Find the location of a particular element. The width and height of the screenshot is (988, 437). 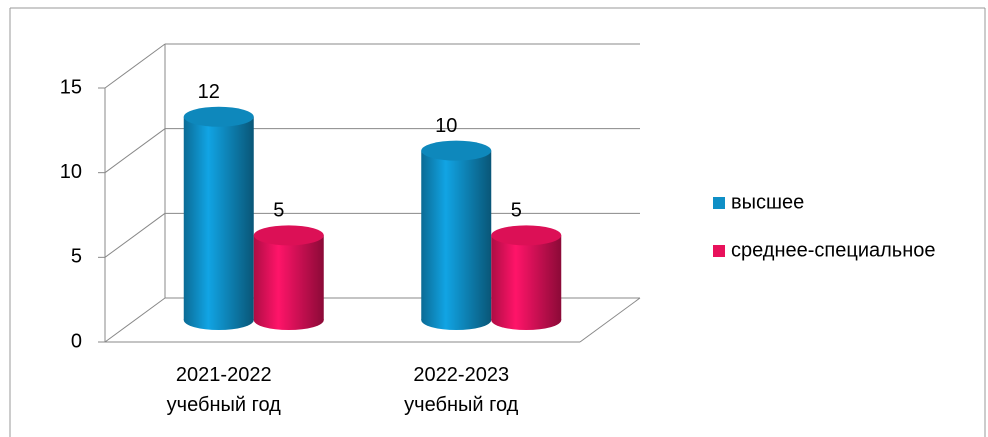

legend-label: среднее-специальное is located at coordinates (833, 250).